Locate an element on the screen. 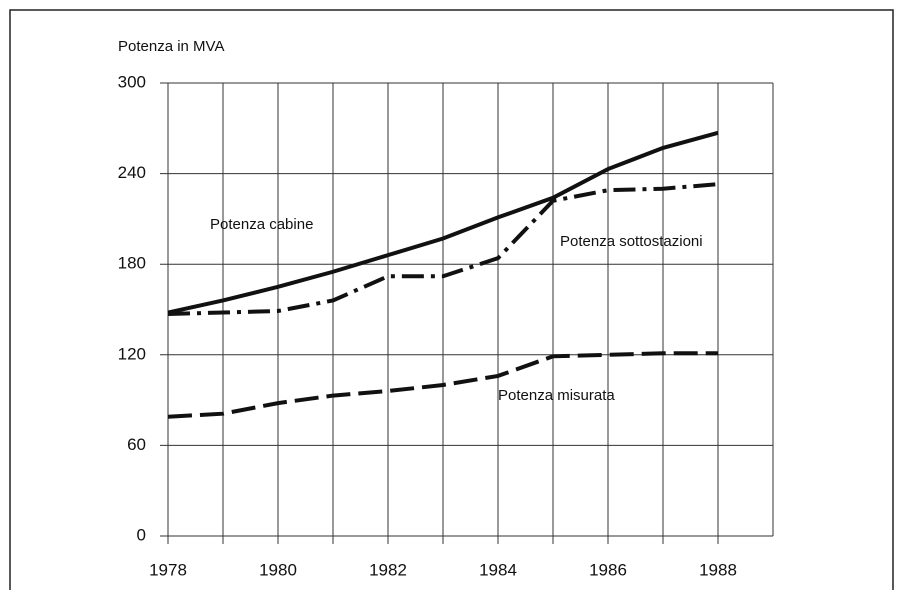  x-tick-label: 1986 is located at coordinates (608, 569).